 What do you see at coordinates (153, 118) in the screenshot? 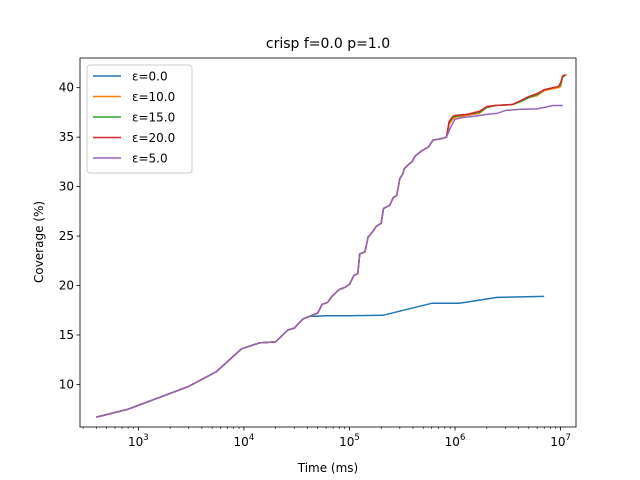
I see `legend-label-2: ε=15.0` at bounding box center [153, 118].